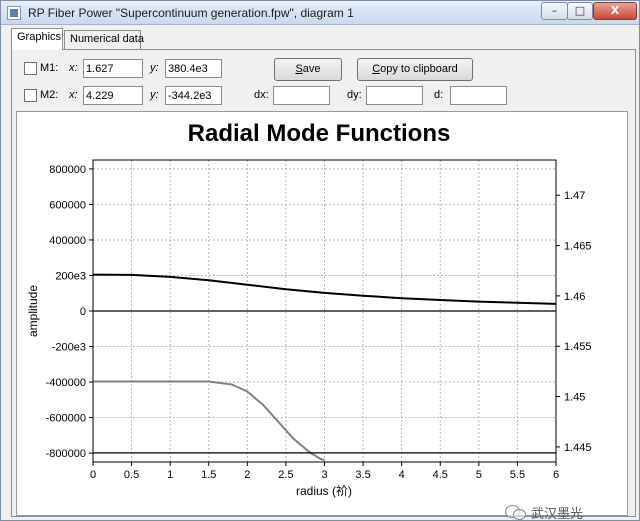  I want to click on wechat-icon, so click(516, 512).